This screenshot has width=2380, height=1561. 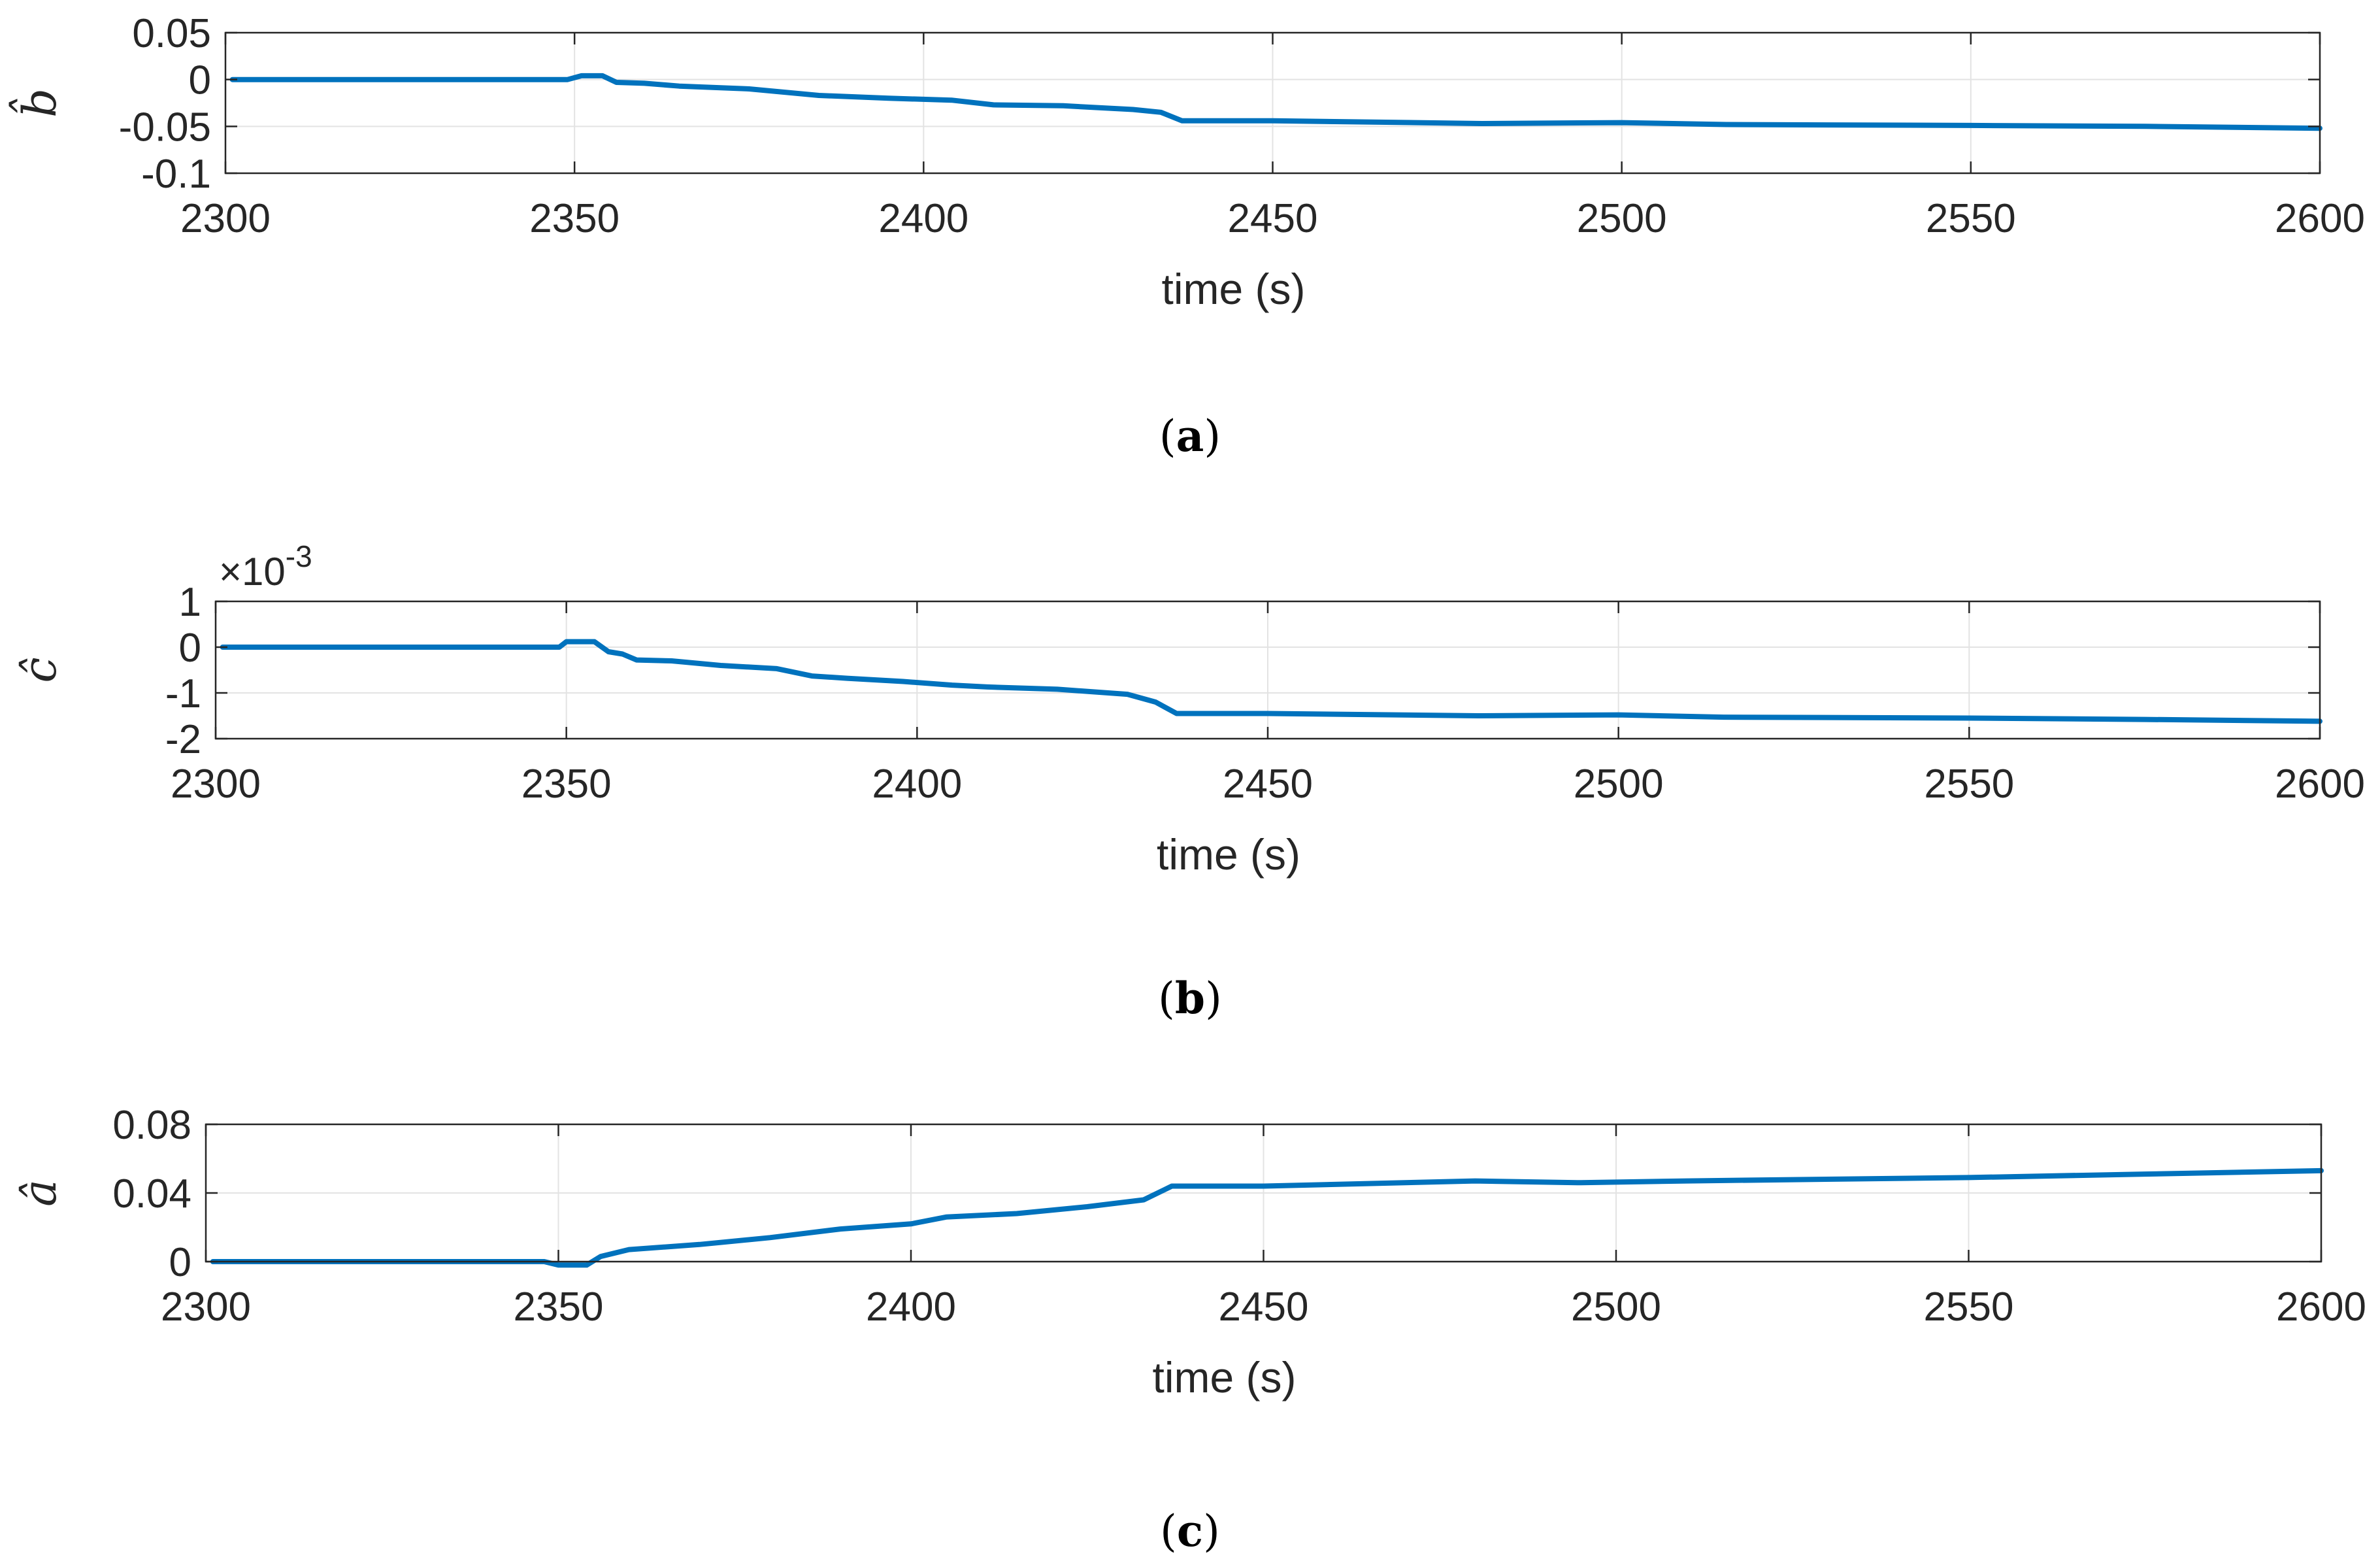 What do you see at coordinates (40, 670) in the screenshot?
I see `y-axis-label: ĉ` at bounding box center [40, 670].